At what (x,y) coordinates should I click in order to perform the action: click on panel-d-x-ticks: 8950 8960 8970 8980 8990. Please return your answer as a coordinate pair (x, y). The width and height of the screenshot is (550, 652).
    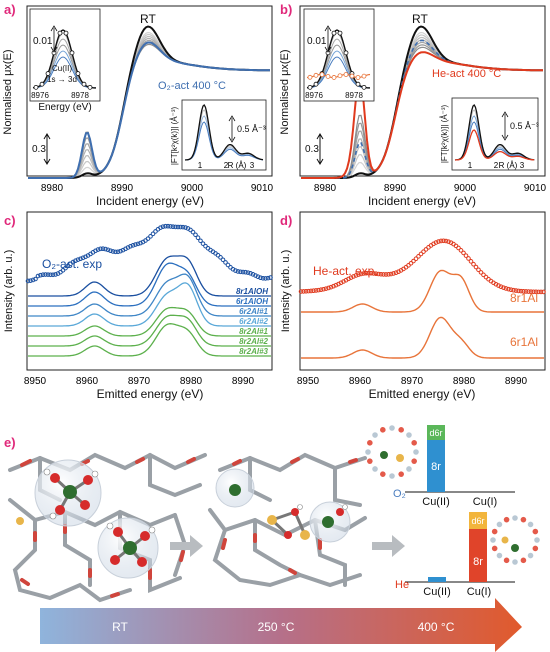
    Looking at the image, I should click on (412, 381).